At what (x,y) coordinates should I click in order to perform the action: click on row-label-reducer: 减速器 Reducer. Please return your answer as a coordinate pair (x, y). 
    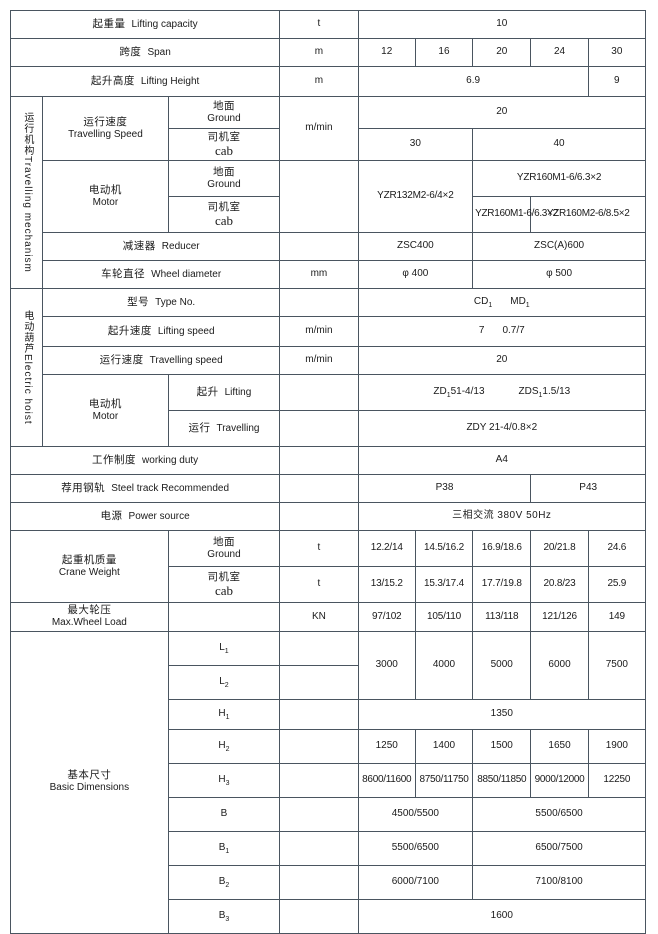
    Looking at the image, I should click on (161, 246).